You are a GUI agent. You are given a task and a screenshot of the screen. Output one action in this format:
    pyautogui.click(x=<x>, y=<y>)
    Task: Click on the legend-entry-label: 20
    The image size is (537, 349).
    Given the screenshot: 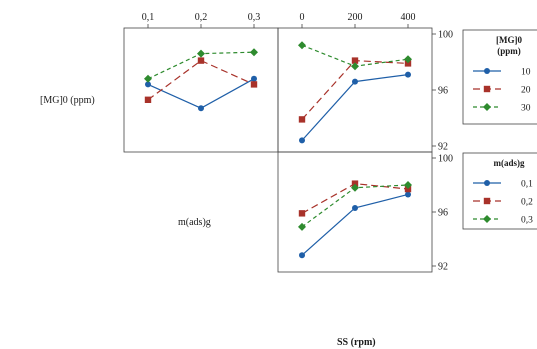 What is the action you would take?
    pyautogui.click(x=526, y=91)
    